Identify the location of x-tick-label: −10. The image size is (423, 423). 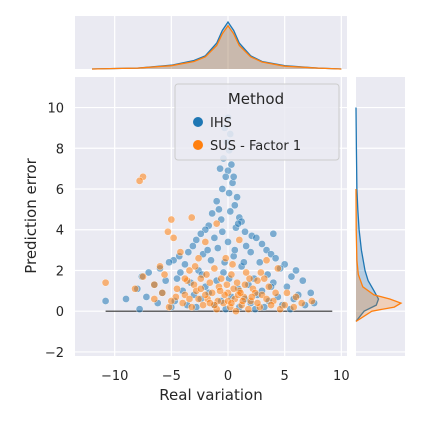
(114, 376).